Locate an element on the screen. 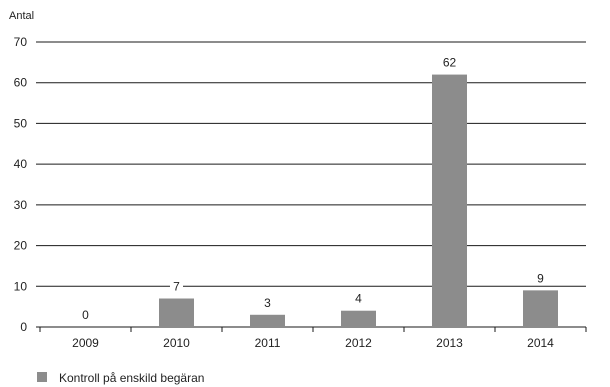 Image resolution: width=610 pixels, height=387 pixels. x-tick-label: 2012 is located at coordinates (358, 343).